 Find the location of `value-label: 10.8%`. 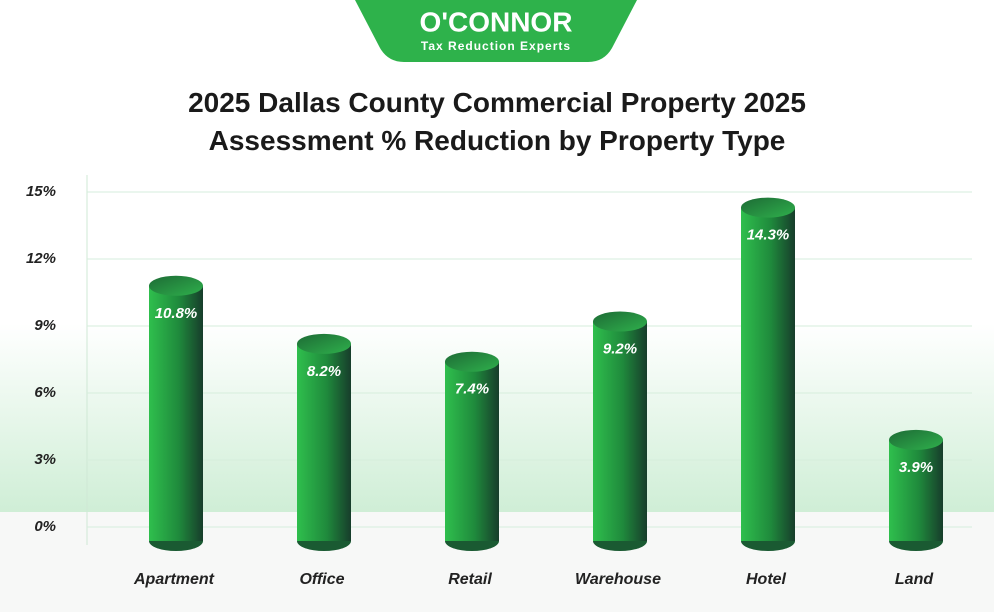

value-label: 10.8% is located at coordinates (176, 313).